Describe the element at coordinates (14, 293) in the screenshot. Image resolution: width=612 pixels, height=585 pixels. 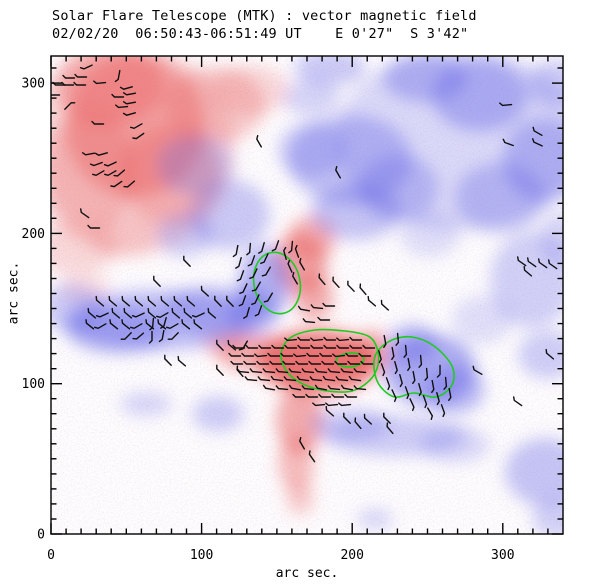
I see `y-axis-label: arc sec.` at that location.